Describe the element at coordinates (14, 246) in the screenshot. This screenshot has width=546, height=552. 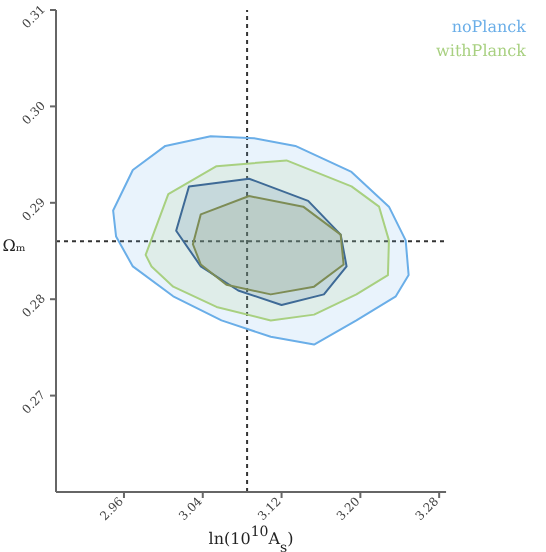
I see `y-axis-title: Ωₘ` at that location.